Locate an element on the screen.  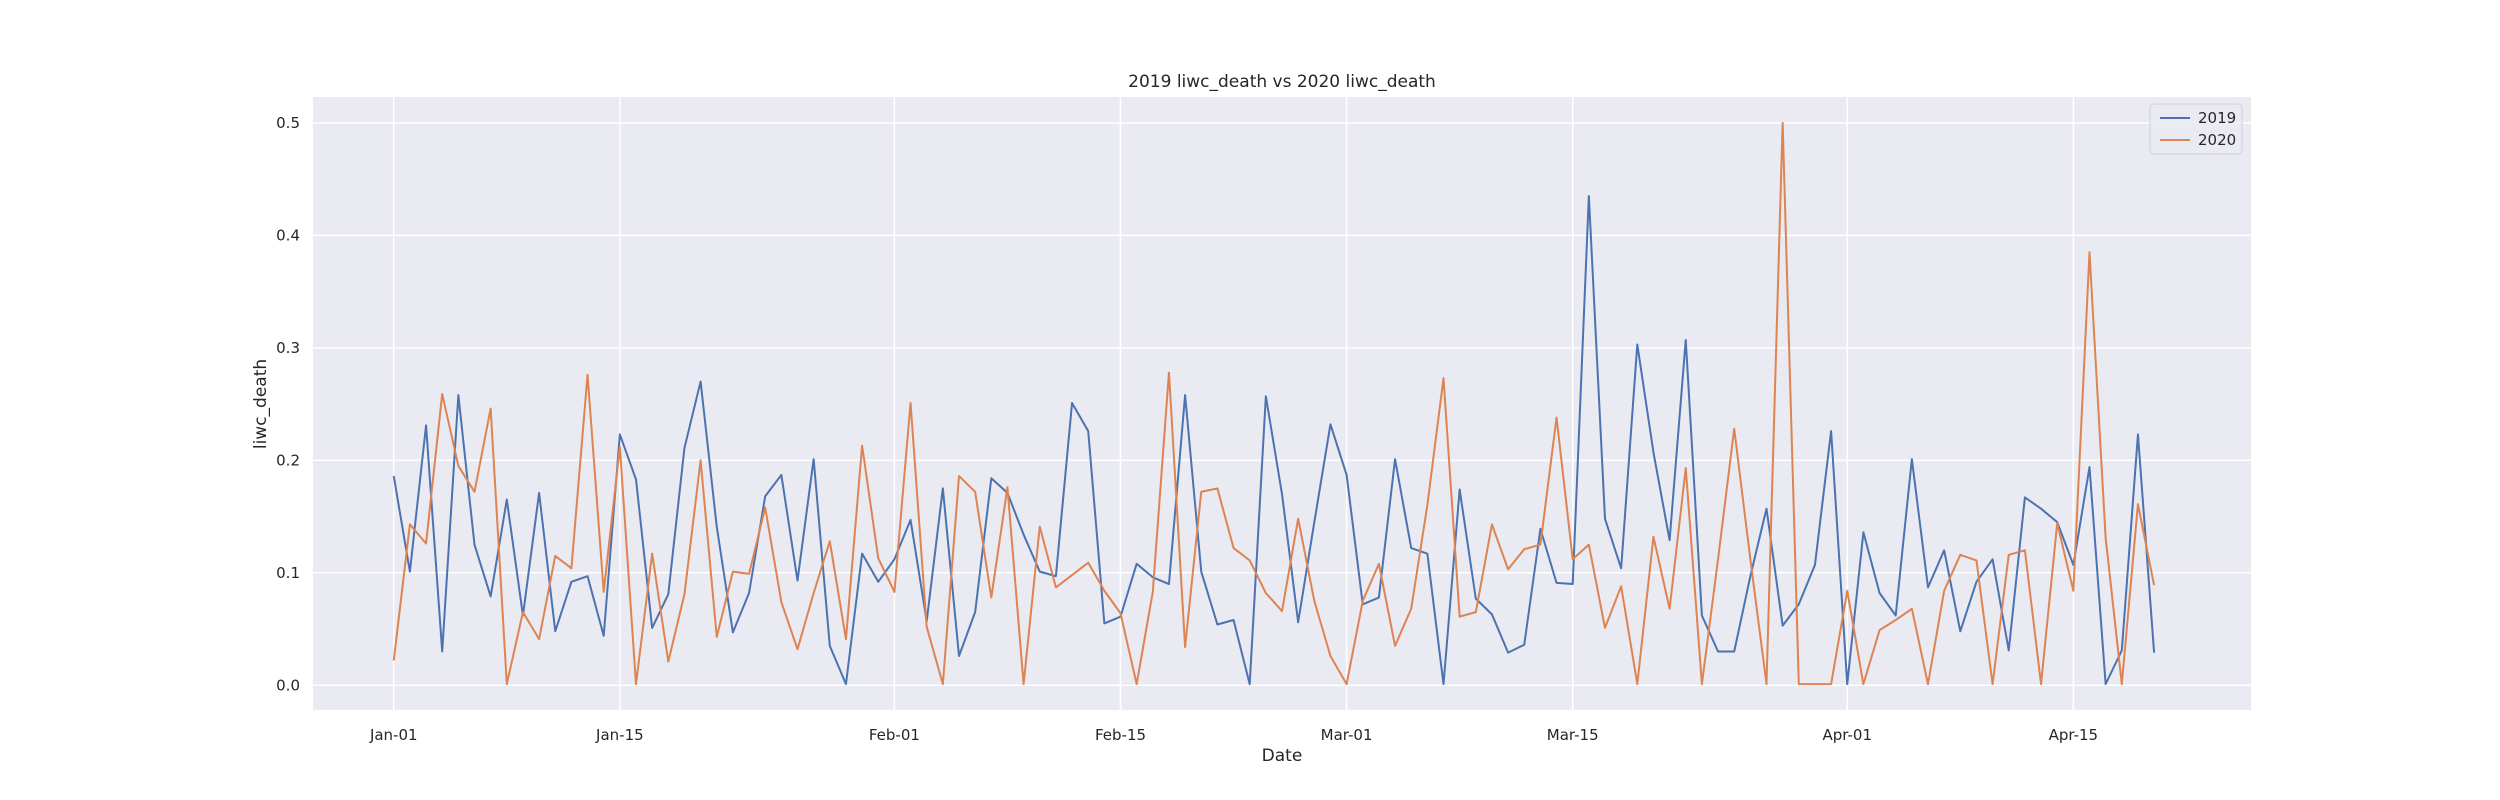
y-tick-label: 0.0 is located at coordinates (288, 685).